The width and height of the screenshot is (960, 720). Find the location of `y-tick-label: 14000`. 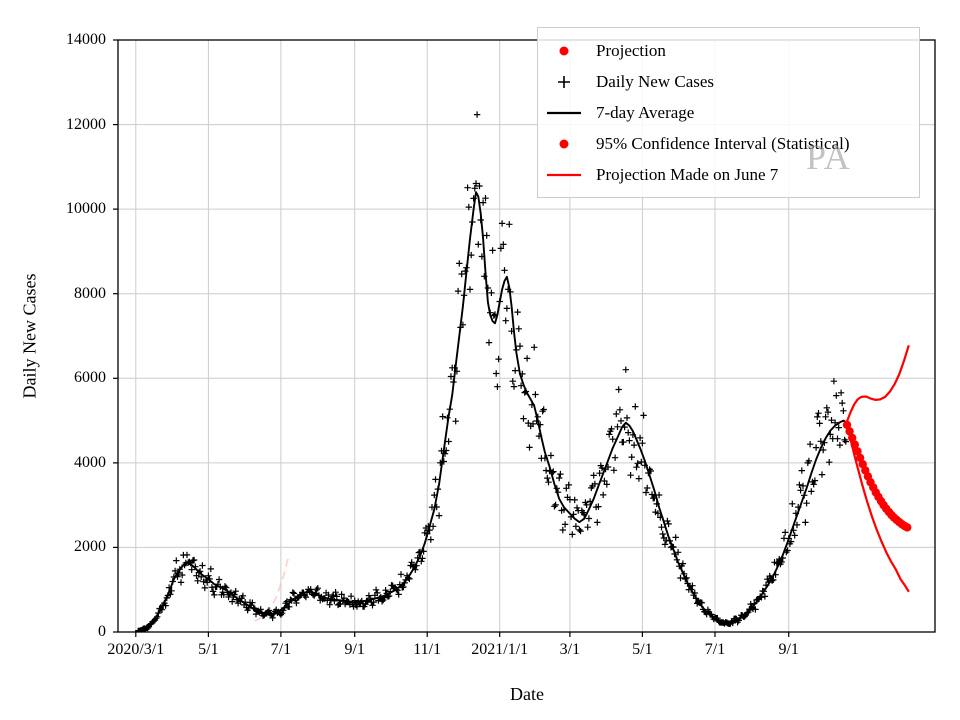

y-tick-label: 14000 is located at coordinates (86, 39).